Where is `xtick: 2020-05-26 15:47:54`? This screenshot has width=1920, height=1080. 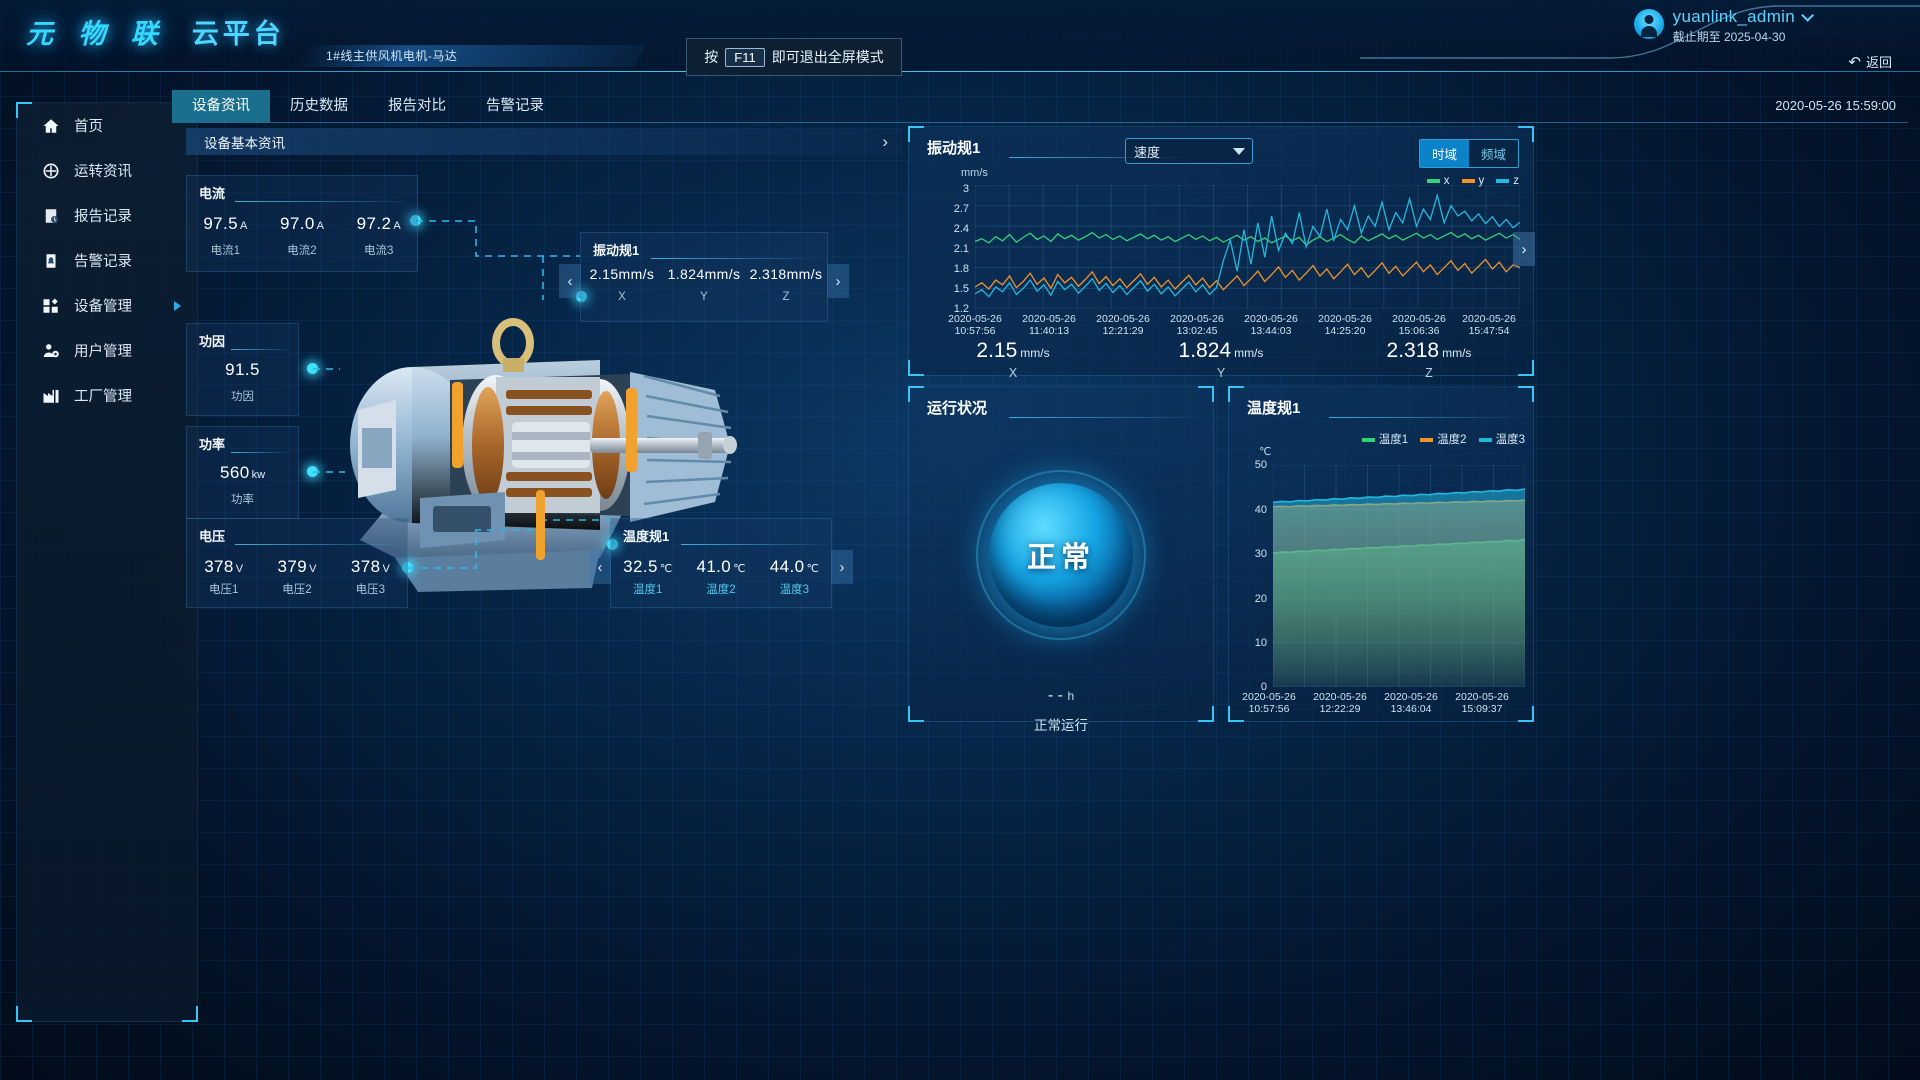
xtick: 2020-05-26 15:47:54 is located at coordinates (1489, 325).